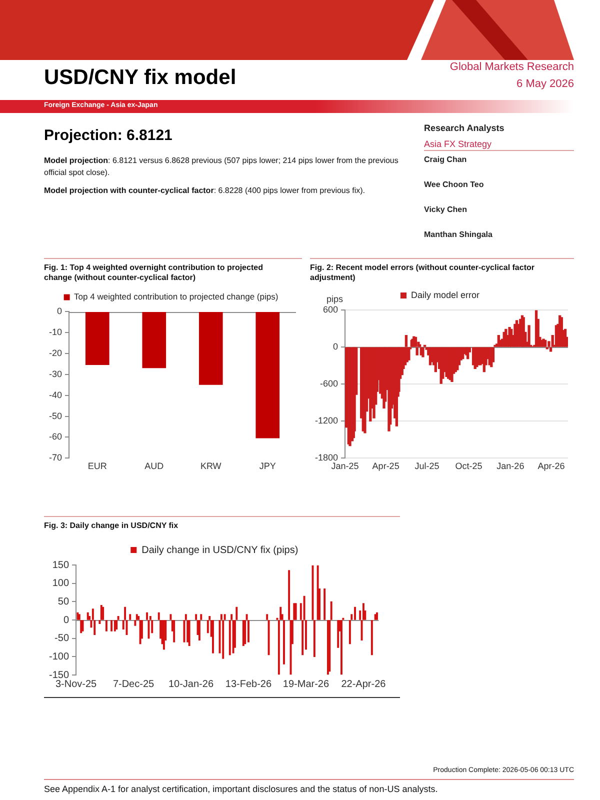 The width and height of the screenshot is (600, 800). I want to click on text: Vicky Chen, so click(445, 209).